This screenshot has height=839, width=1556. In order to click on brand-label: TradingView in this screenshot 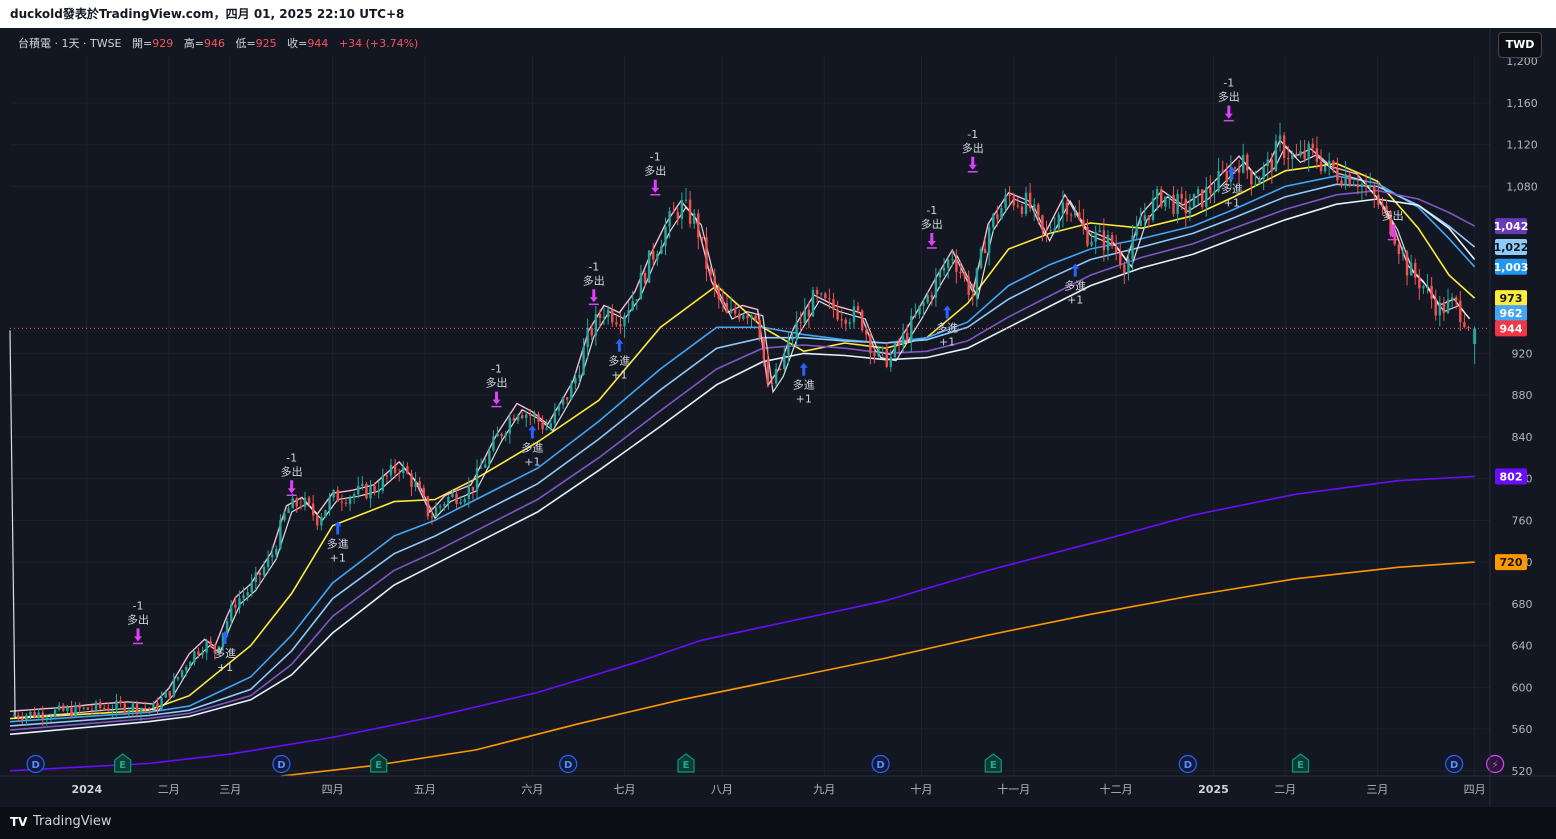, I will do `click(72, 821)`.